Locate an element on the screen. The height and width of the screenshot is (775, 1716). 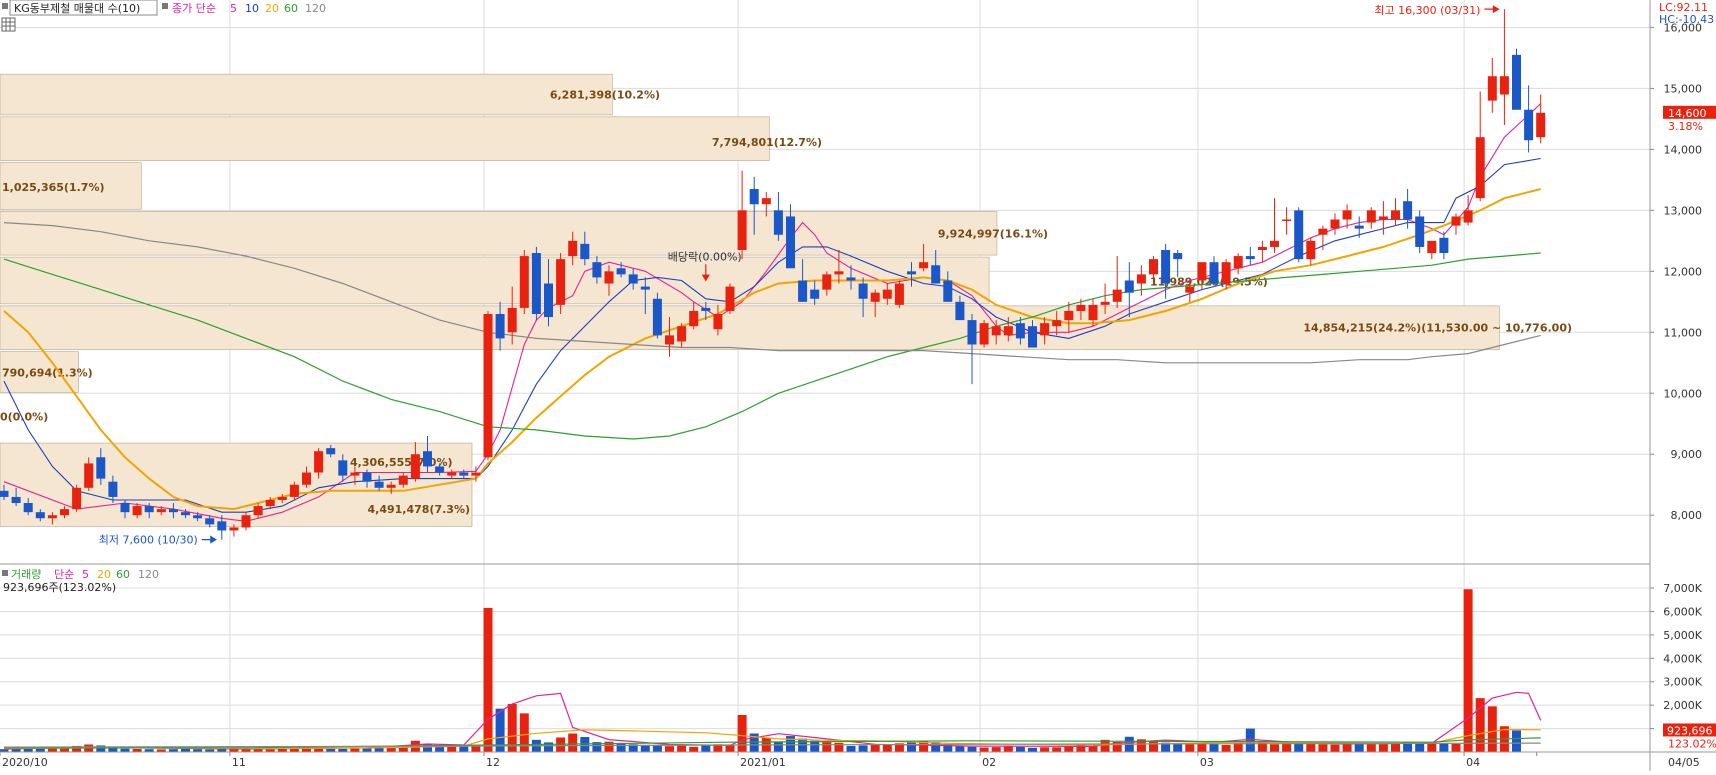
volume-label: 거래량 is located at coordinates (26, 574).